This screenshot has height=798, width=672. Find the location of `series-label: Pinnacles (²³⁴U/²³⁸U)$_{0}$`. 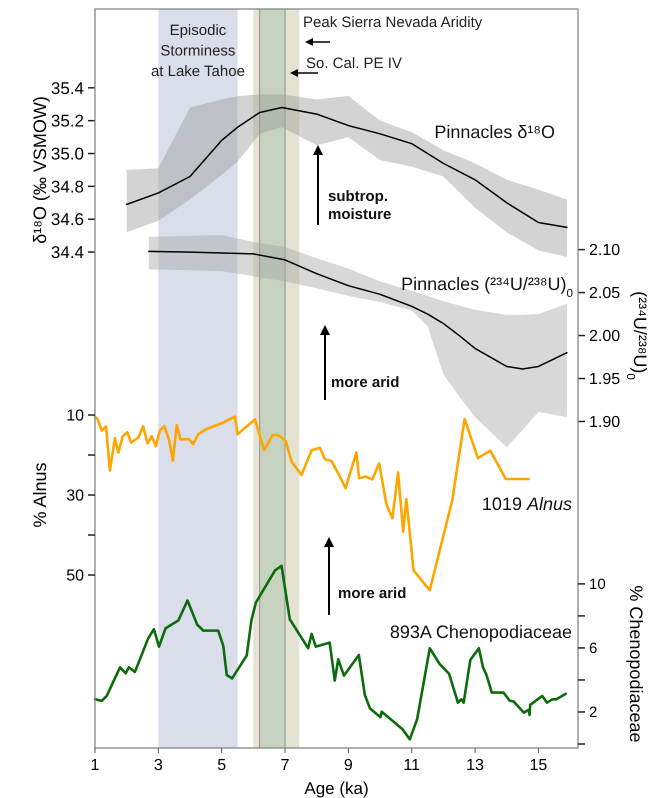

series-label: Pinnacles (²³⁴U/²³⁸U)$_{0}$ is located at coordinates (487, 287).